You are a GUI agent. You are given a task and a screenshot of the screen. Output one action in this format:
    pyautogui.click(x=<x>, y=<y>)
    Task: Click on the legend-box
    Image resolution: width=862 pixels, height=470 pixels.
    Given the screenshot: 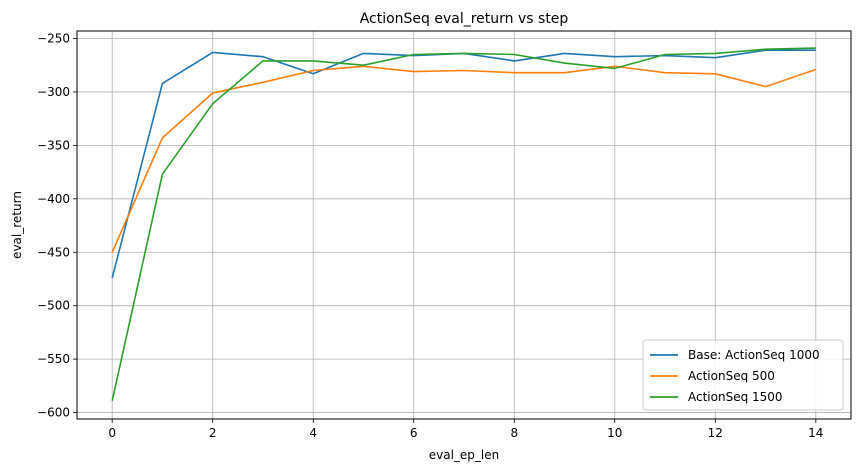 What is the action you would take?
    pyautogui.click(x=743, y=375)
    